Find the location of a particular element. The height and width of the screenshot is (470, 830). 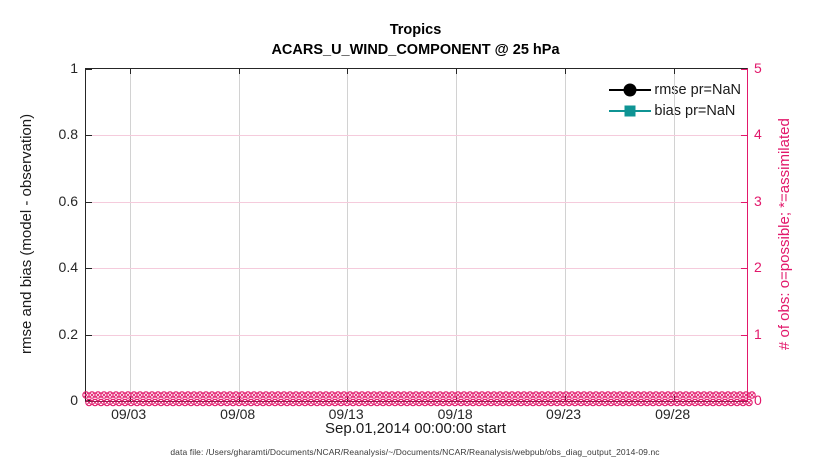

right-y-axis-label: # of obs: o=possible; *=assimilated is located at coordinates (784, 234).